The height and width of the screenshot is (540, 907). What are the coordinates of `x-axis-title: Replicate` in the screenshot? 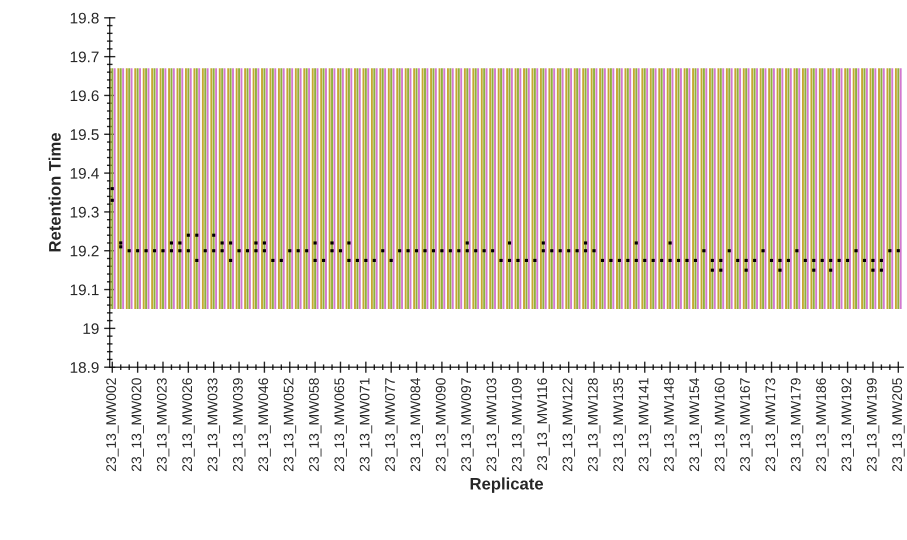 It's located at (507, 485).